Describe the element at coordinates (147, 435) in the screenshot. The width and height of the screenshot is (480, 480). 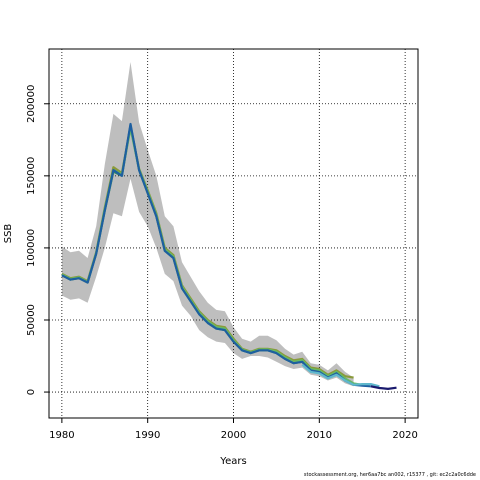
I see `x-tick-label: 1990` at that location.